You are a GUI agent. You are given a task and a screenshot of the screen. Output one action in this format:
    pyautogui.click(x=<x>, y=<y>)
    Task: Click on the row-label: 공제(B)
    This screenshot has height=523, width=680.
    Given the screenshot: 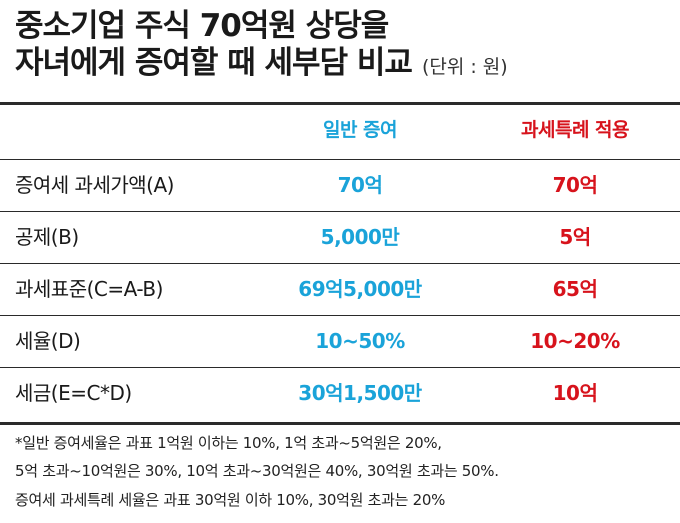 What is the action you would take?
    pyautogui.click(x=47, y=237)
    